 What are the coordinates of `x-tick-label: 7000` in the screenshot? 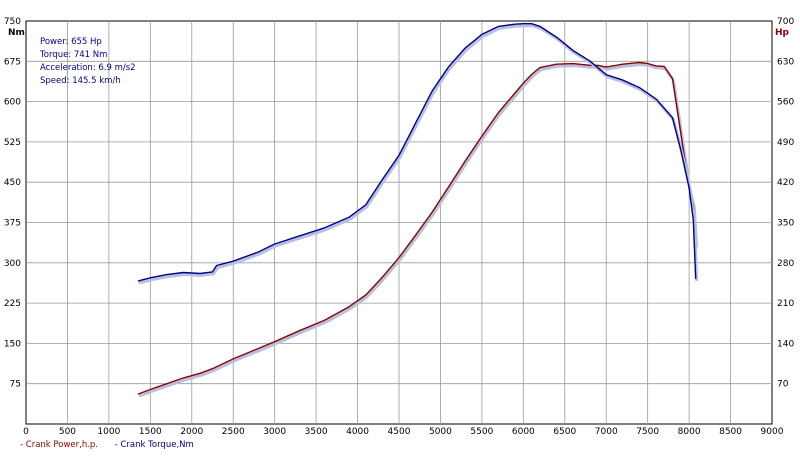 It's located at (606, 432).